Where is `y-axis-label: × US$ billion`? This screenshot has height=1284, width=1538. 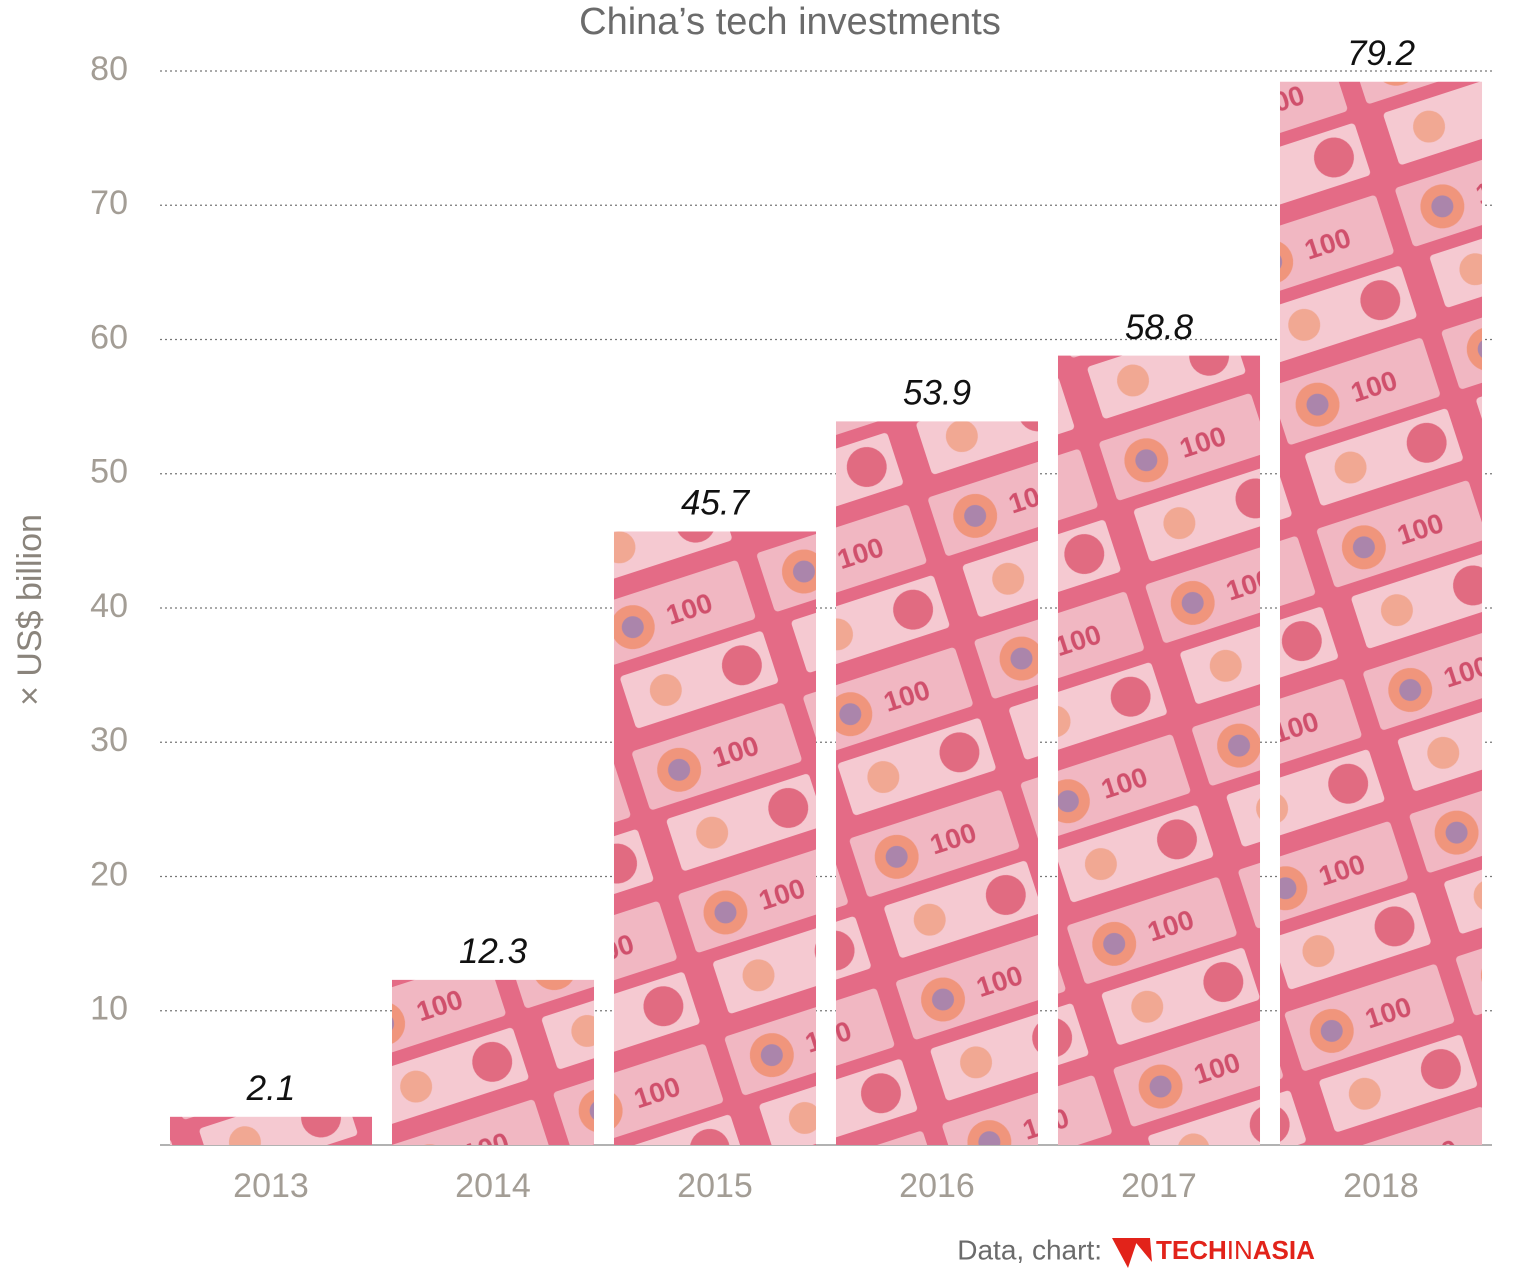
y-axis-label: × US$ billion is located at coordinates (30, 610).